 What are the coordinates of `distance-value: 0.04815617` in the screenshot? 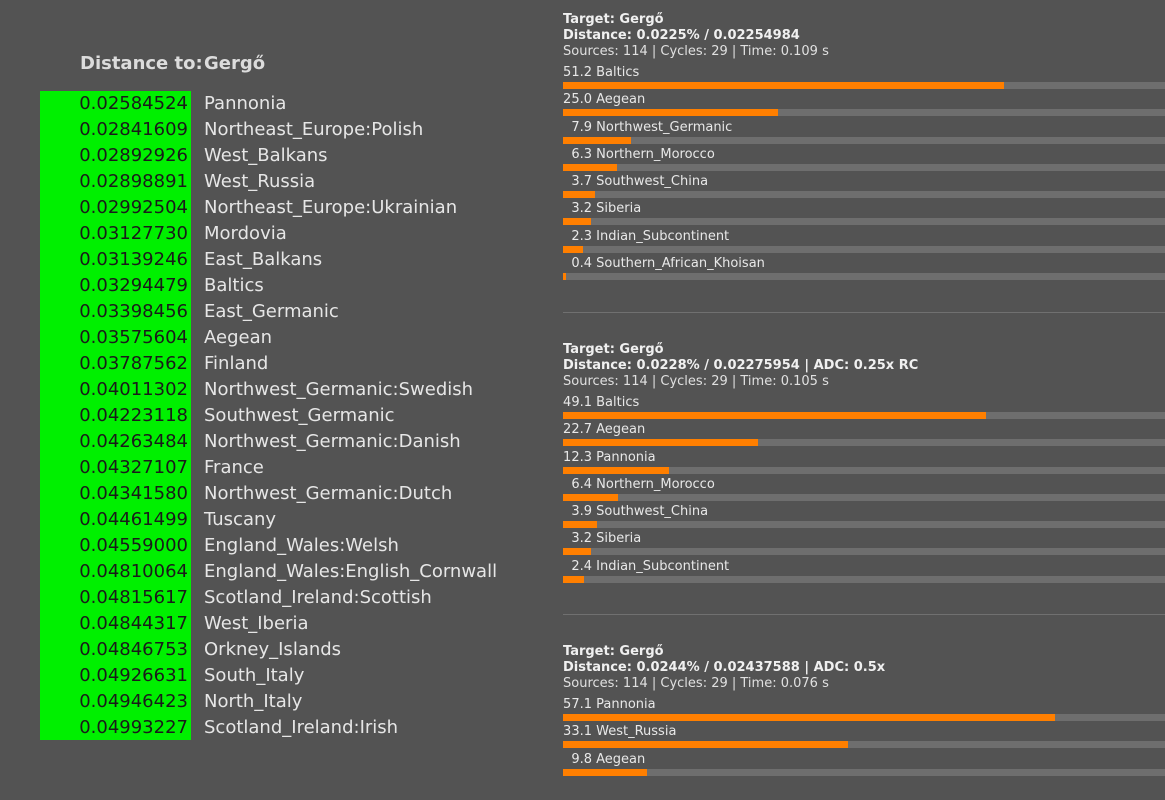 It's located at (133, 597).